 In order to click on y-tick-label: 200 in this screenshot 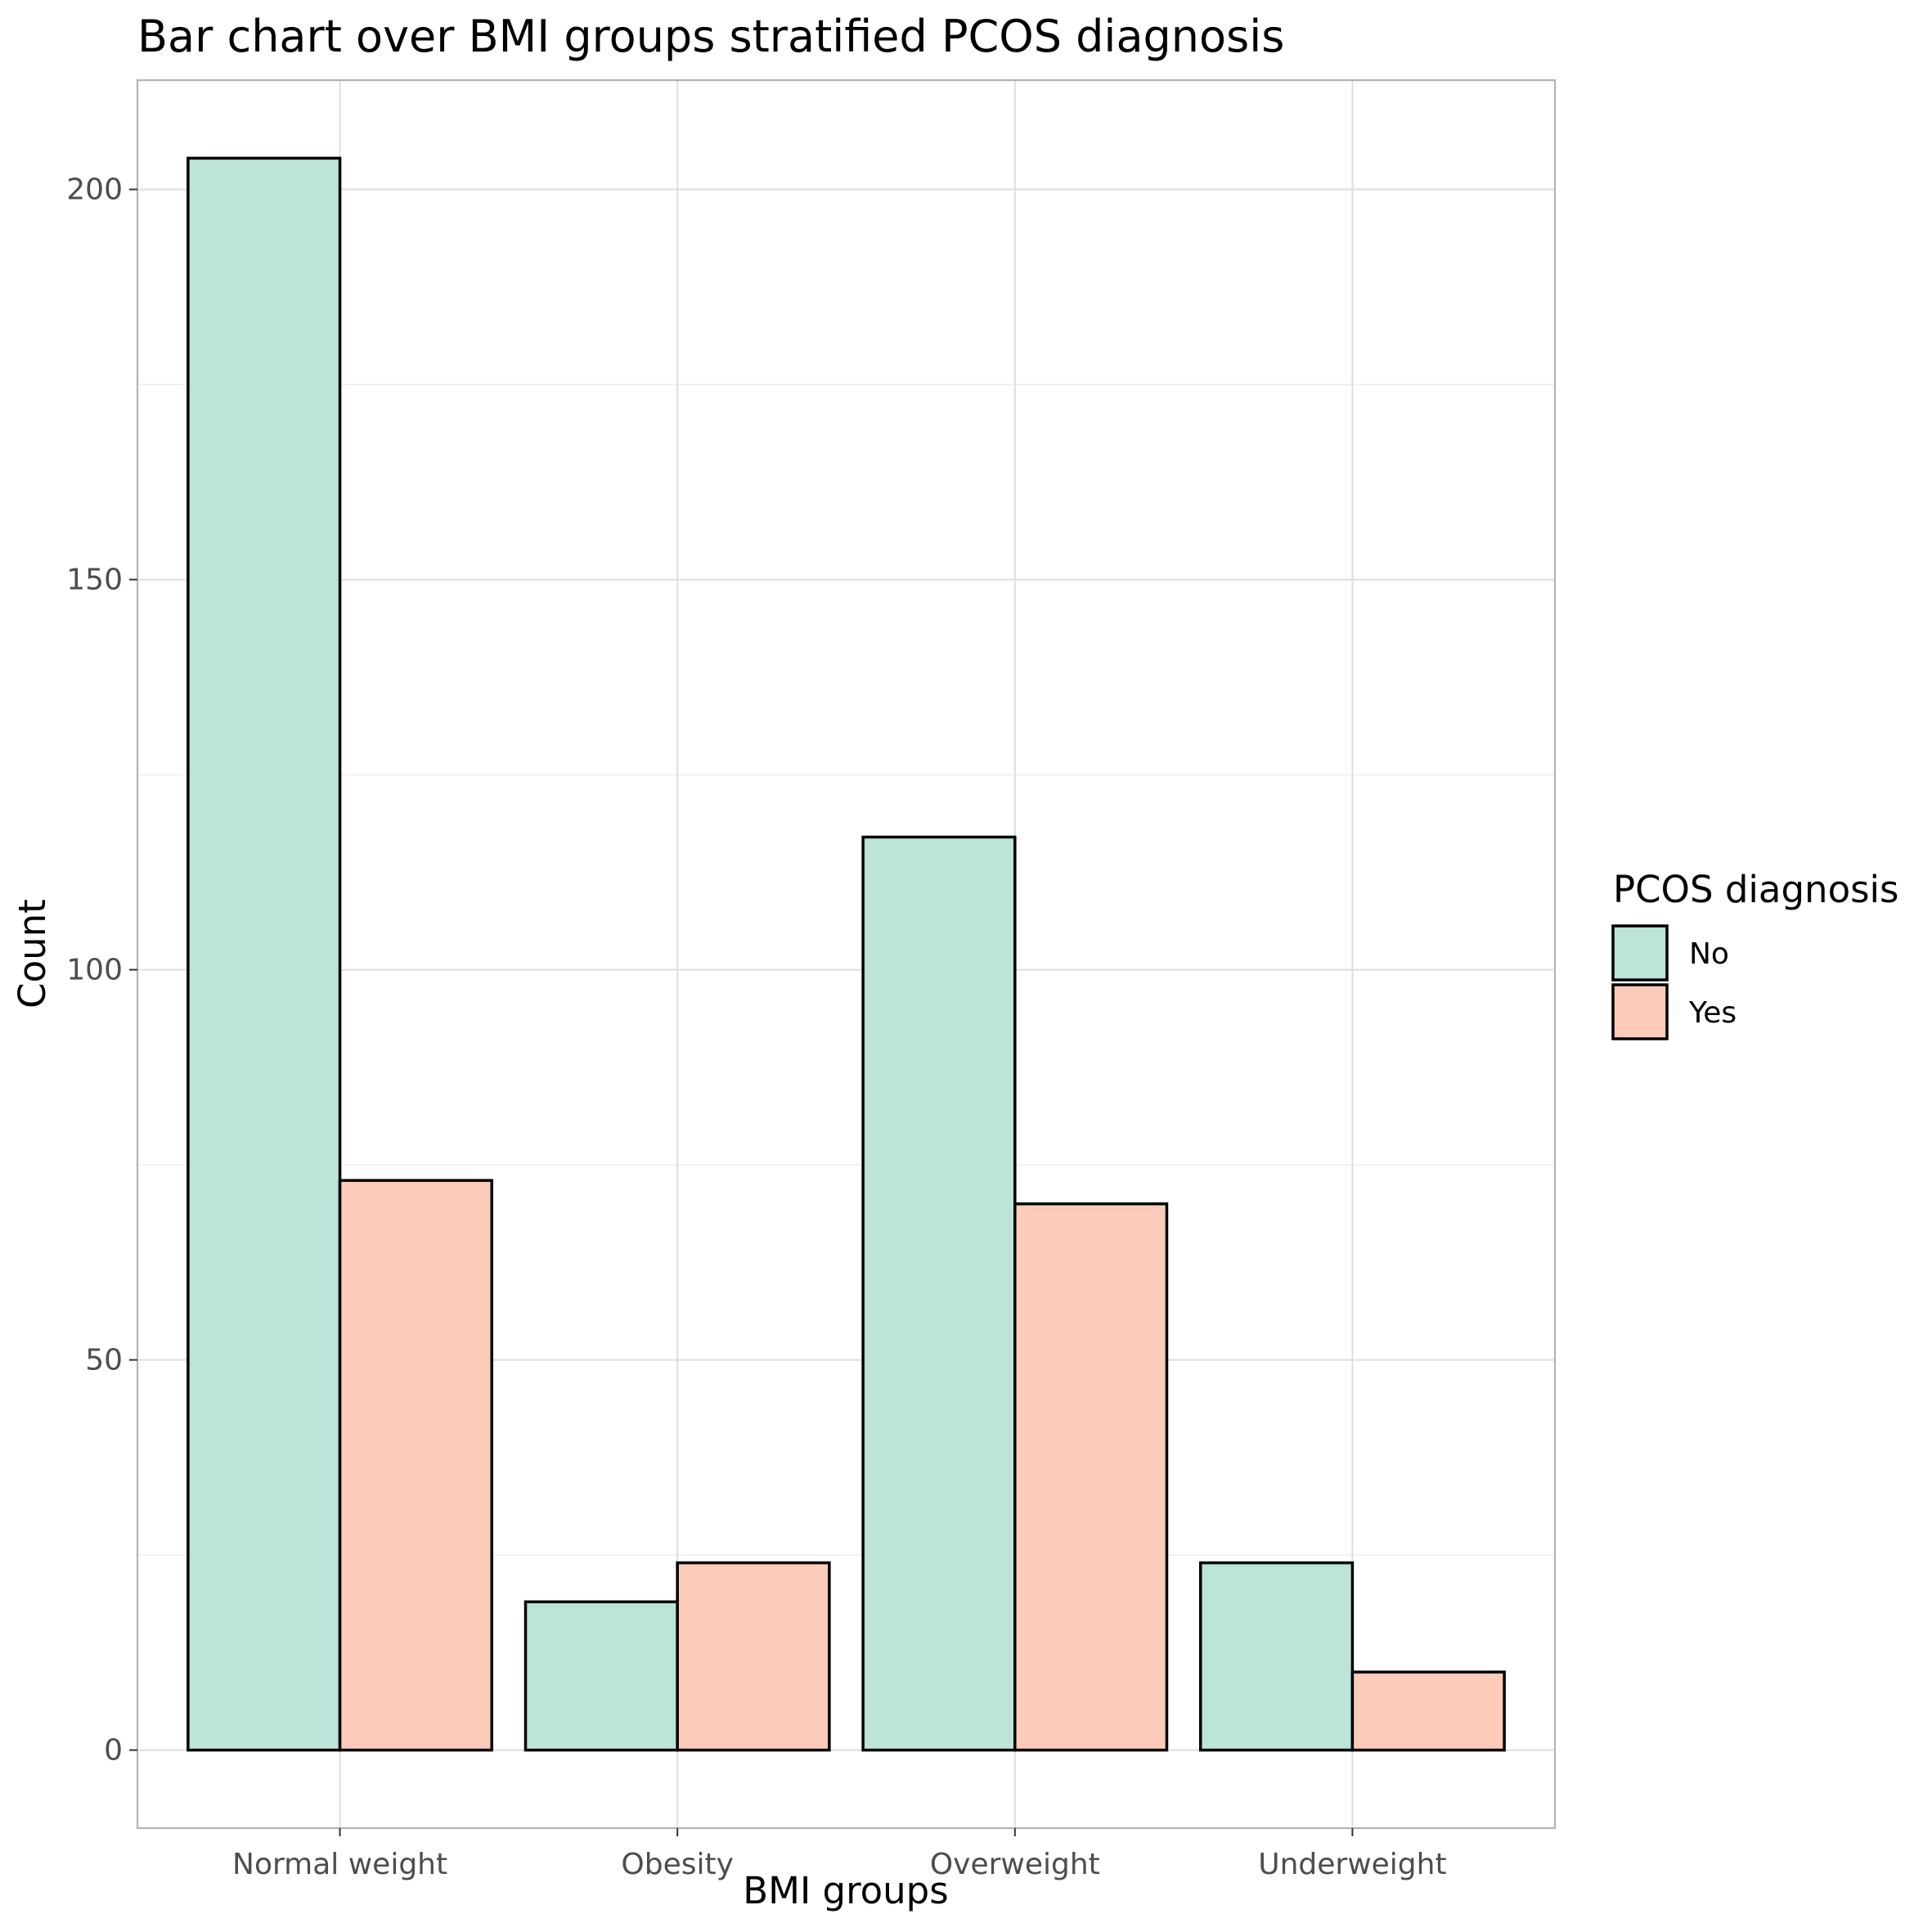, I will do `click(95, 190)`.